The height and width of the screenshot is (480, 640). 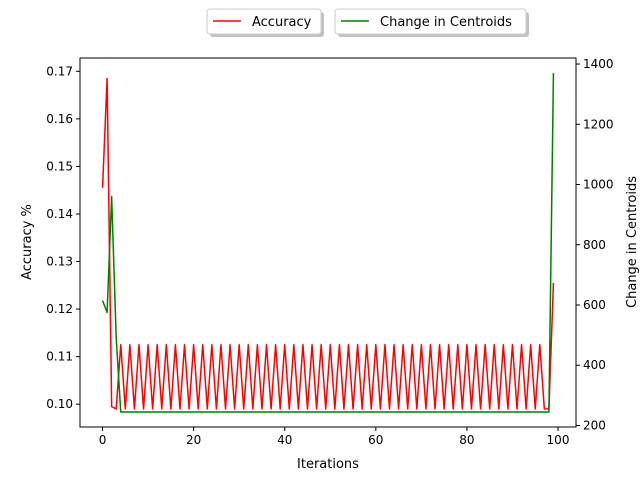 I want to click on legend-centroids: Change in Centroids, so click(x=431, y=22).